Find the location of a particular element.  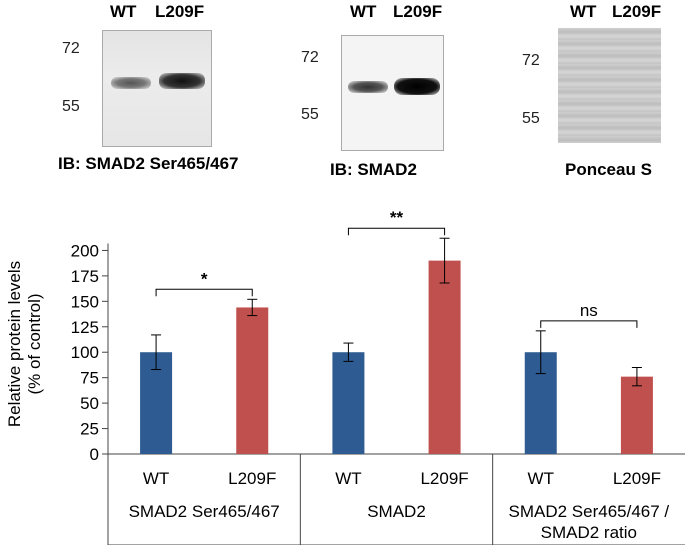

blot3-lane-wt: WT is located at coordinates (583, 11).